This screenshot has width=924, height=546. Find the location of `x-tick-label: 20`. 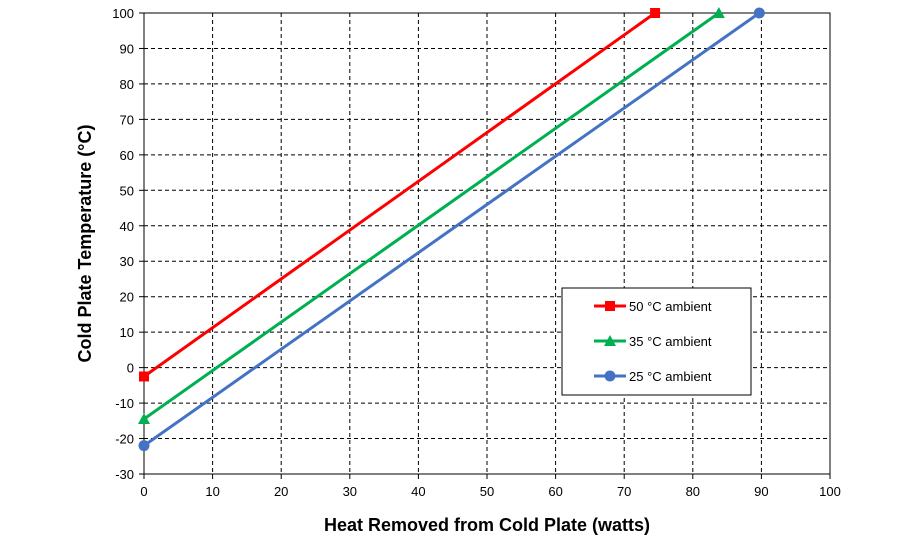

x-tick-label: 20 is located at coordinates (281, 491).